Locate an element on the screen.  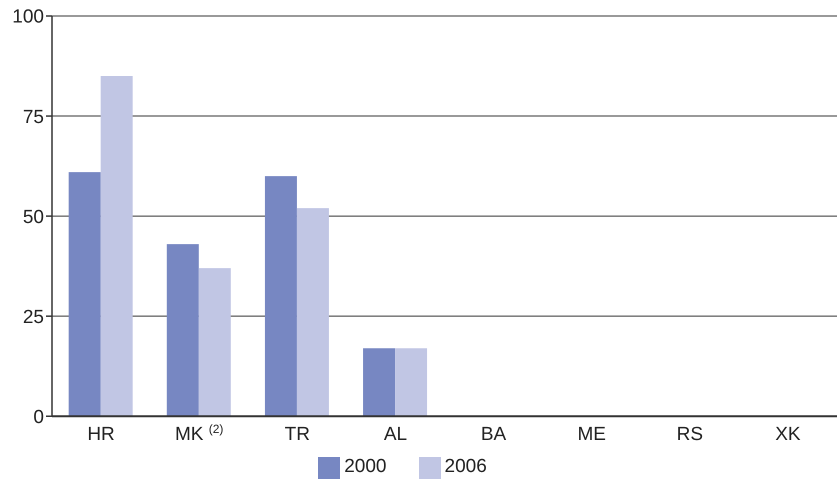
x-tick-label: ME is located at coordinates (591, 435).